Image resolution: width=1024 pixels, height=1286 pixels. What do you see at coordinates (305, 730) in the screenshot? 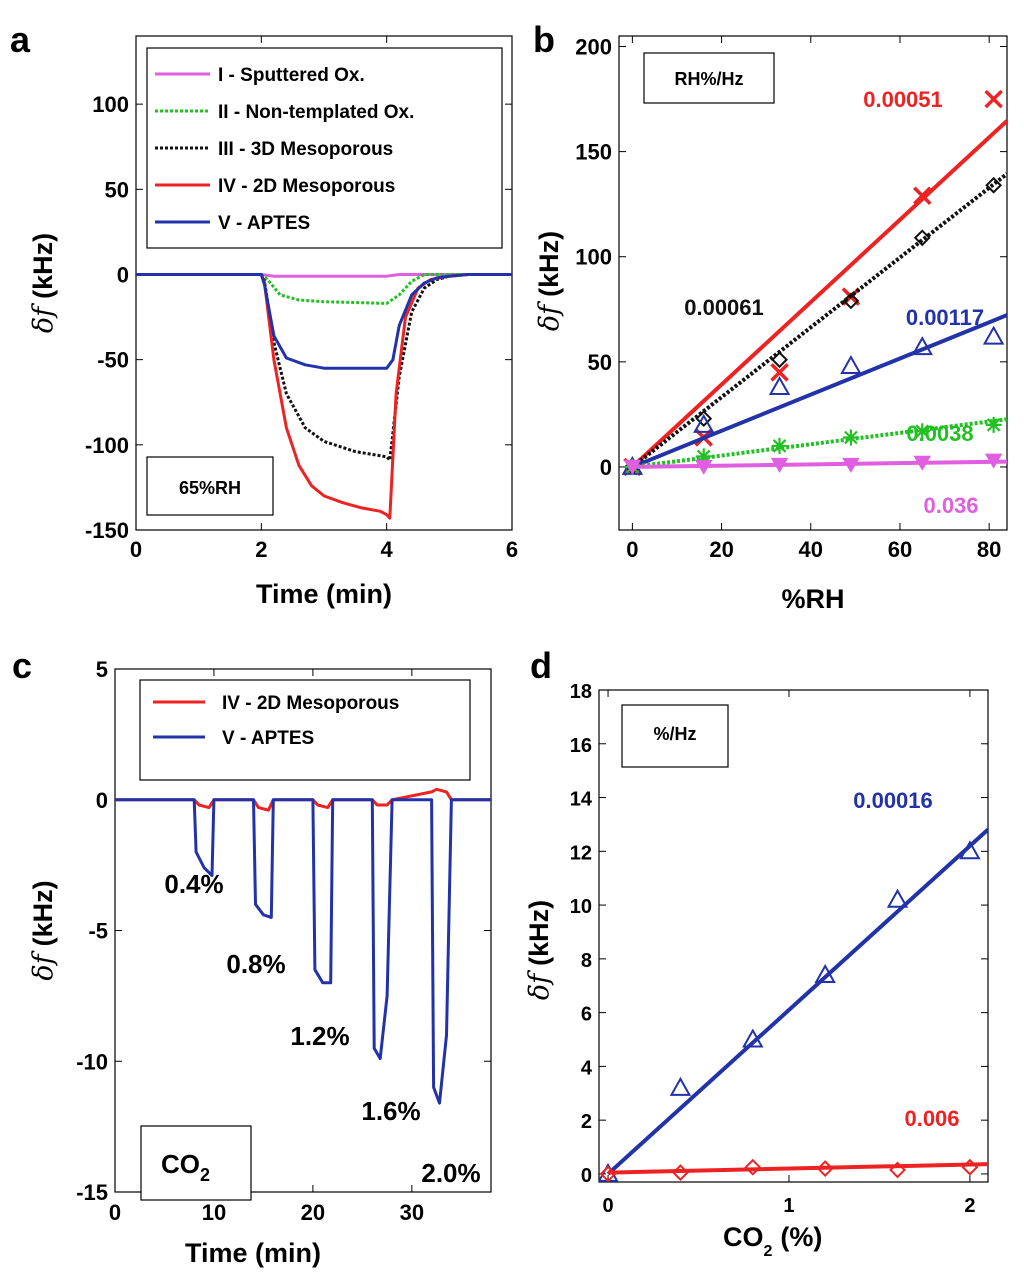
I see `legend-box` at bounding box center [305, 730].